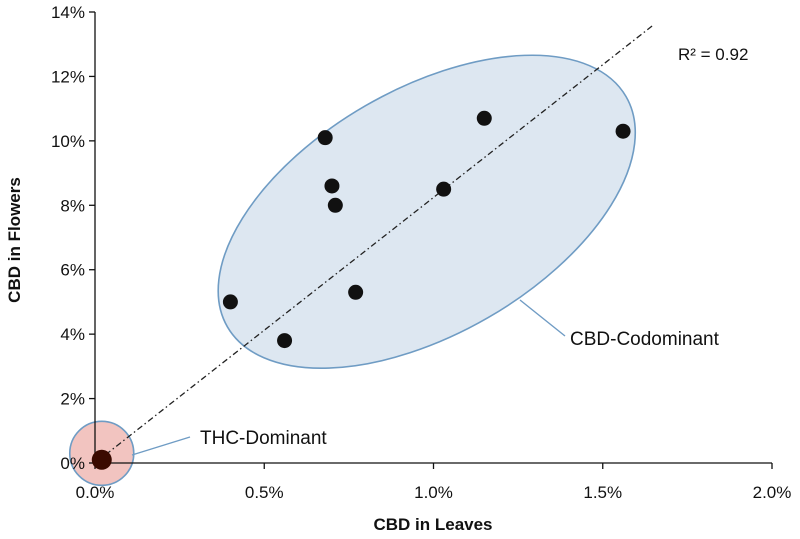 The height and width of the screenshot is (539, 800). I want to click on y-tick-label: 12%, so click(68, 76).